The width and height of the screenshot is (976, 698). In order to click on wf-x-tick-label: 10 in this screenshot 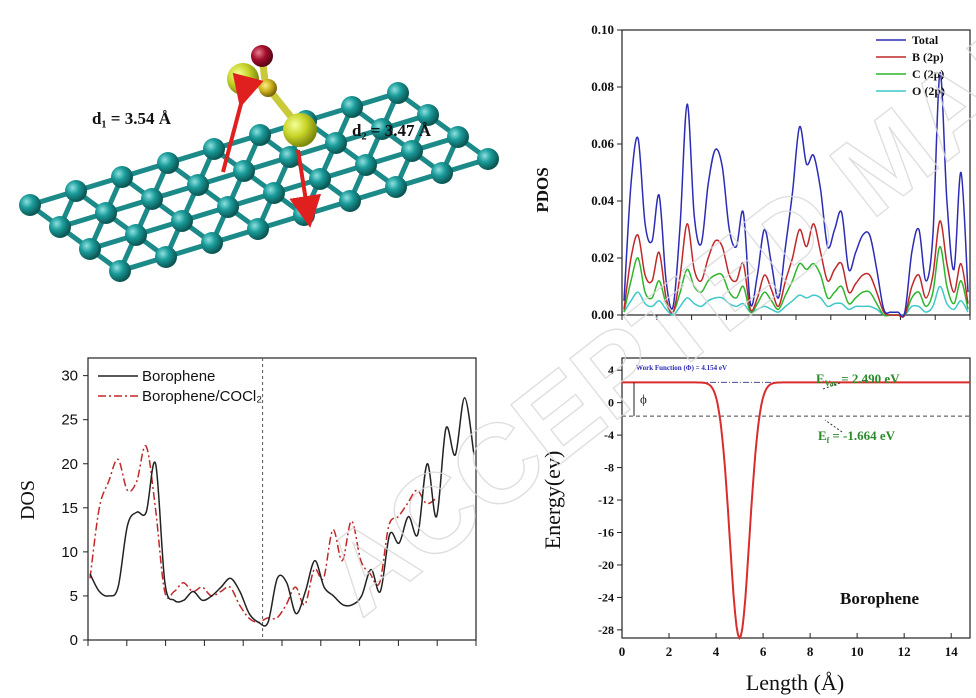, I will do `click(857, 651)`.